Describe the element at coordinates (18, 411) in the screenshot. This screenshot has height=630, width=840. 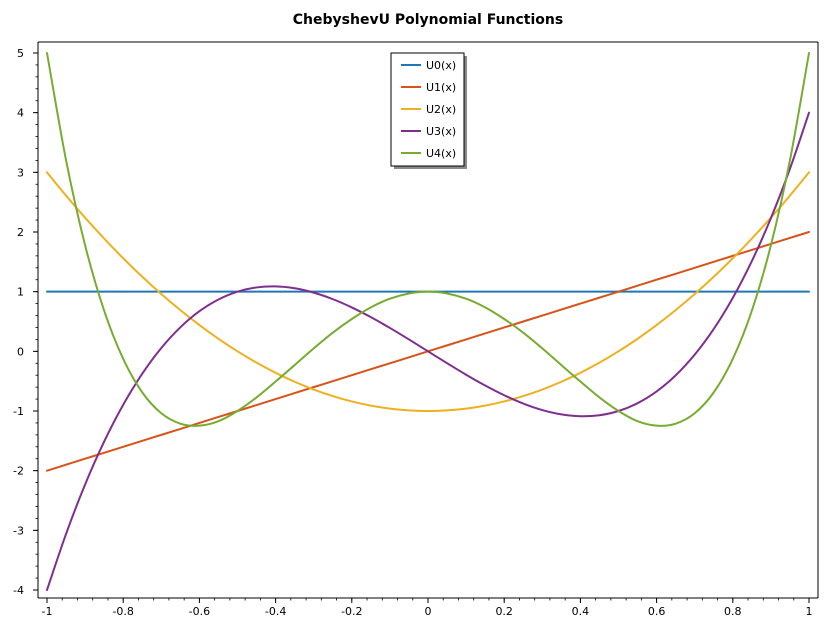
I see `y-tick-label: -1` at that location.